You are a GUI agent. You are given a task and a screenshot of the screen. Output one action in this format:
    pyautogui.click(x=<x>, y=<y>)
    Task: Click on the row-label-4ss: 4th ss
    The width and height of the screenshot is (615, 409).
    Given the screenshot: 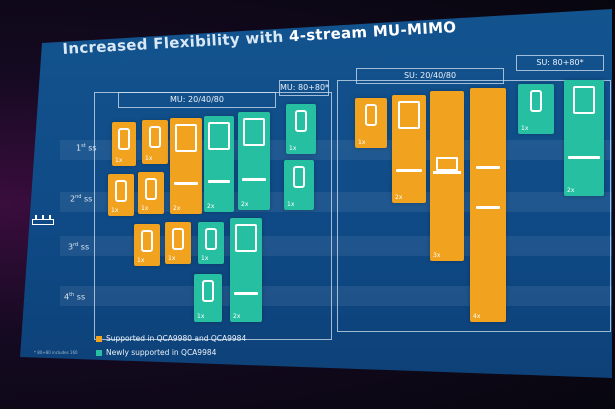 What is the action you would take?
    pyautogui.click(x=75, y=297)
    